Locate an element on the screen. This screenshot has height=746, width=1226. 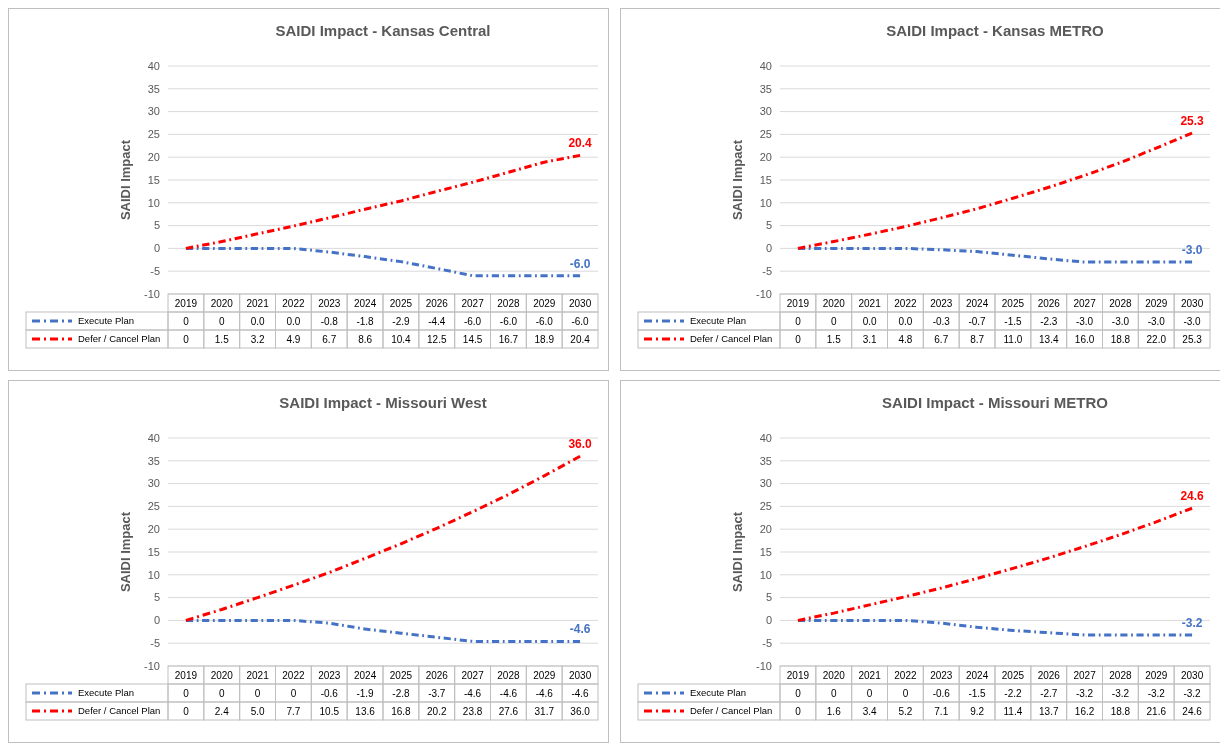
data-label: 13.4 is located at coordinates (1049, 339).